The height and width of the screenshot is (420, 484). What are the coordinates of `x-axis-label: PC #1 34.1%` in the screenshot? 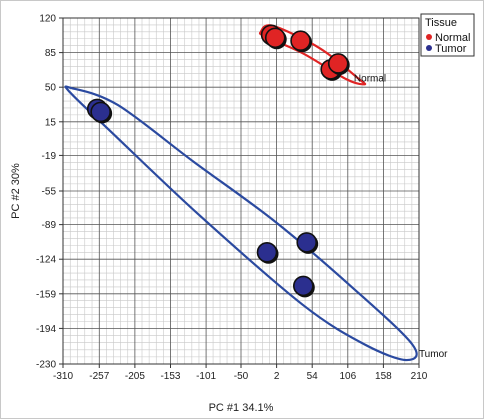 It's located at (241, 408).